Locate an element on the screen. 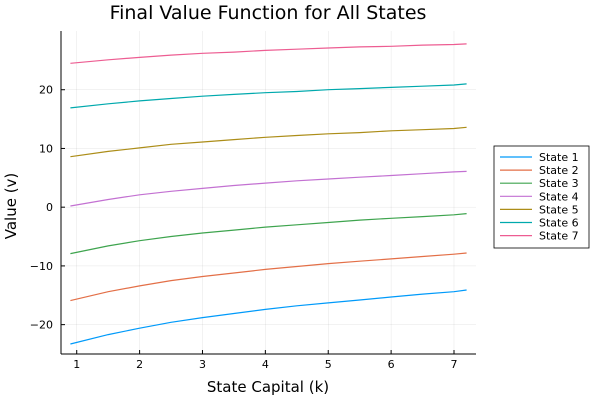  legend-label: State 6 is located at coordinates (559, 223).